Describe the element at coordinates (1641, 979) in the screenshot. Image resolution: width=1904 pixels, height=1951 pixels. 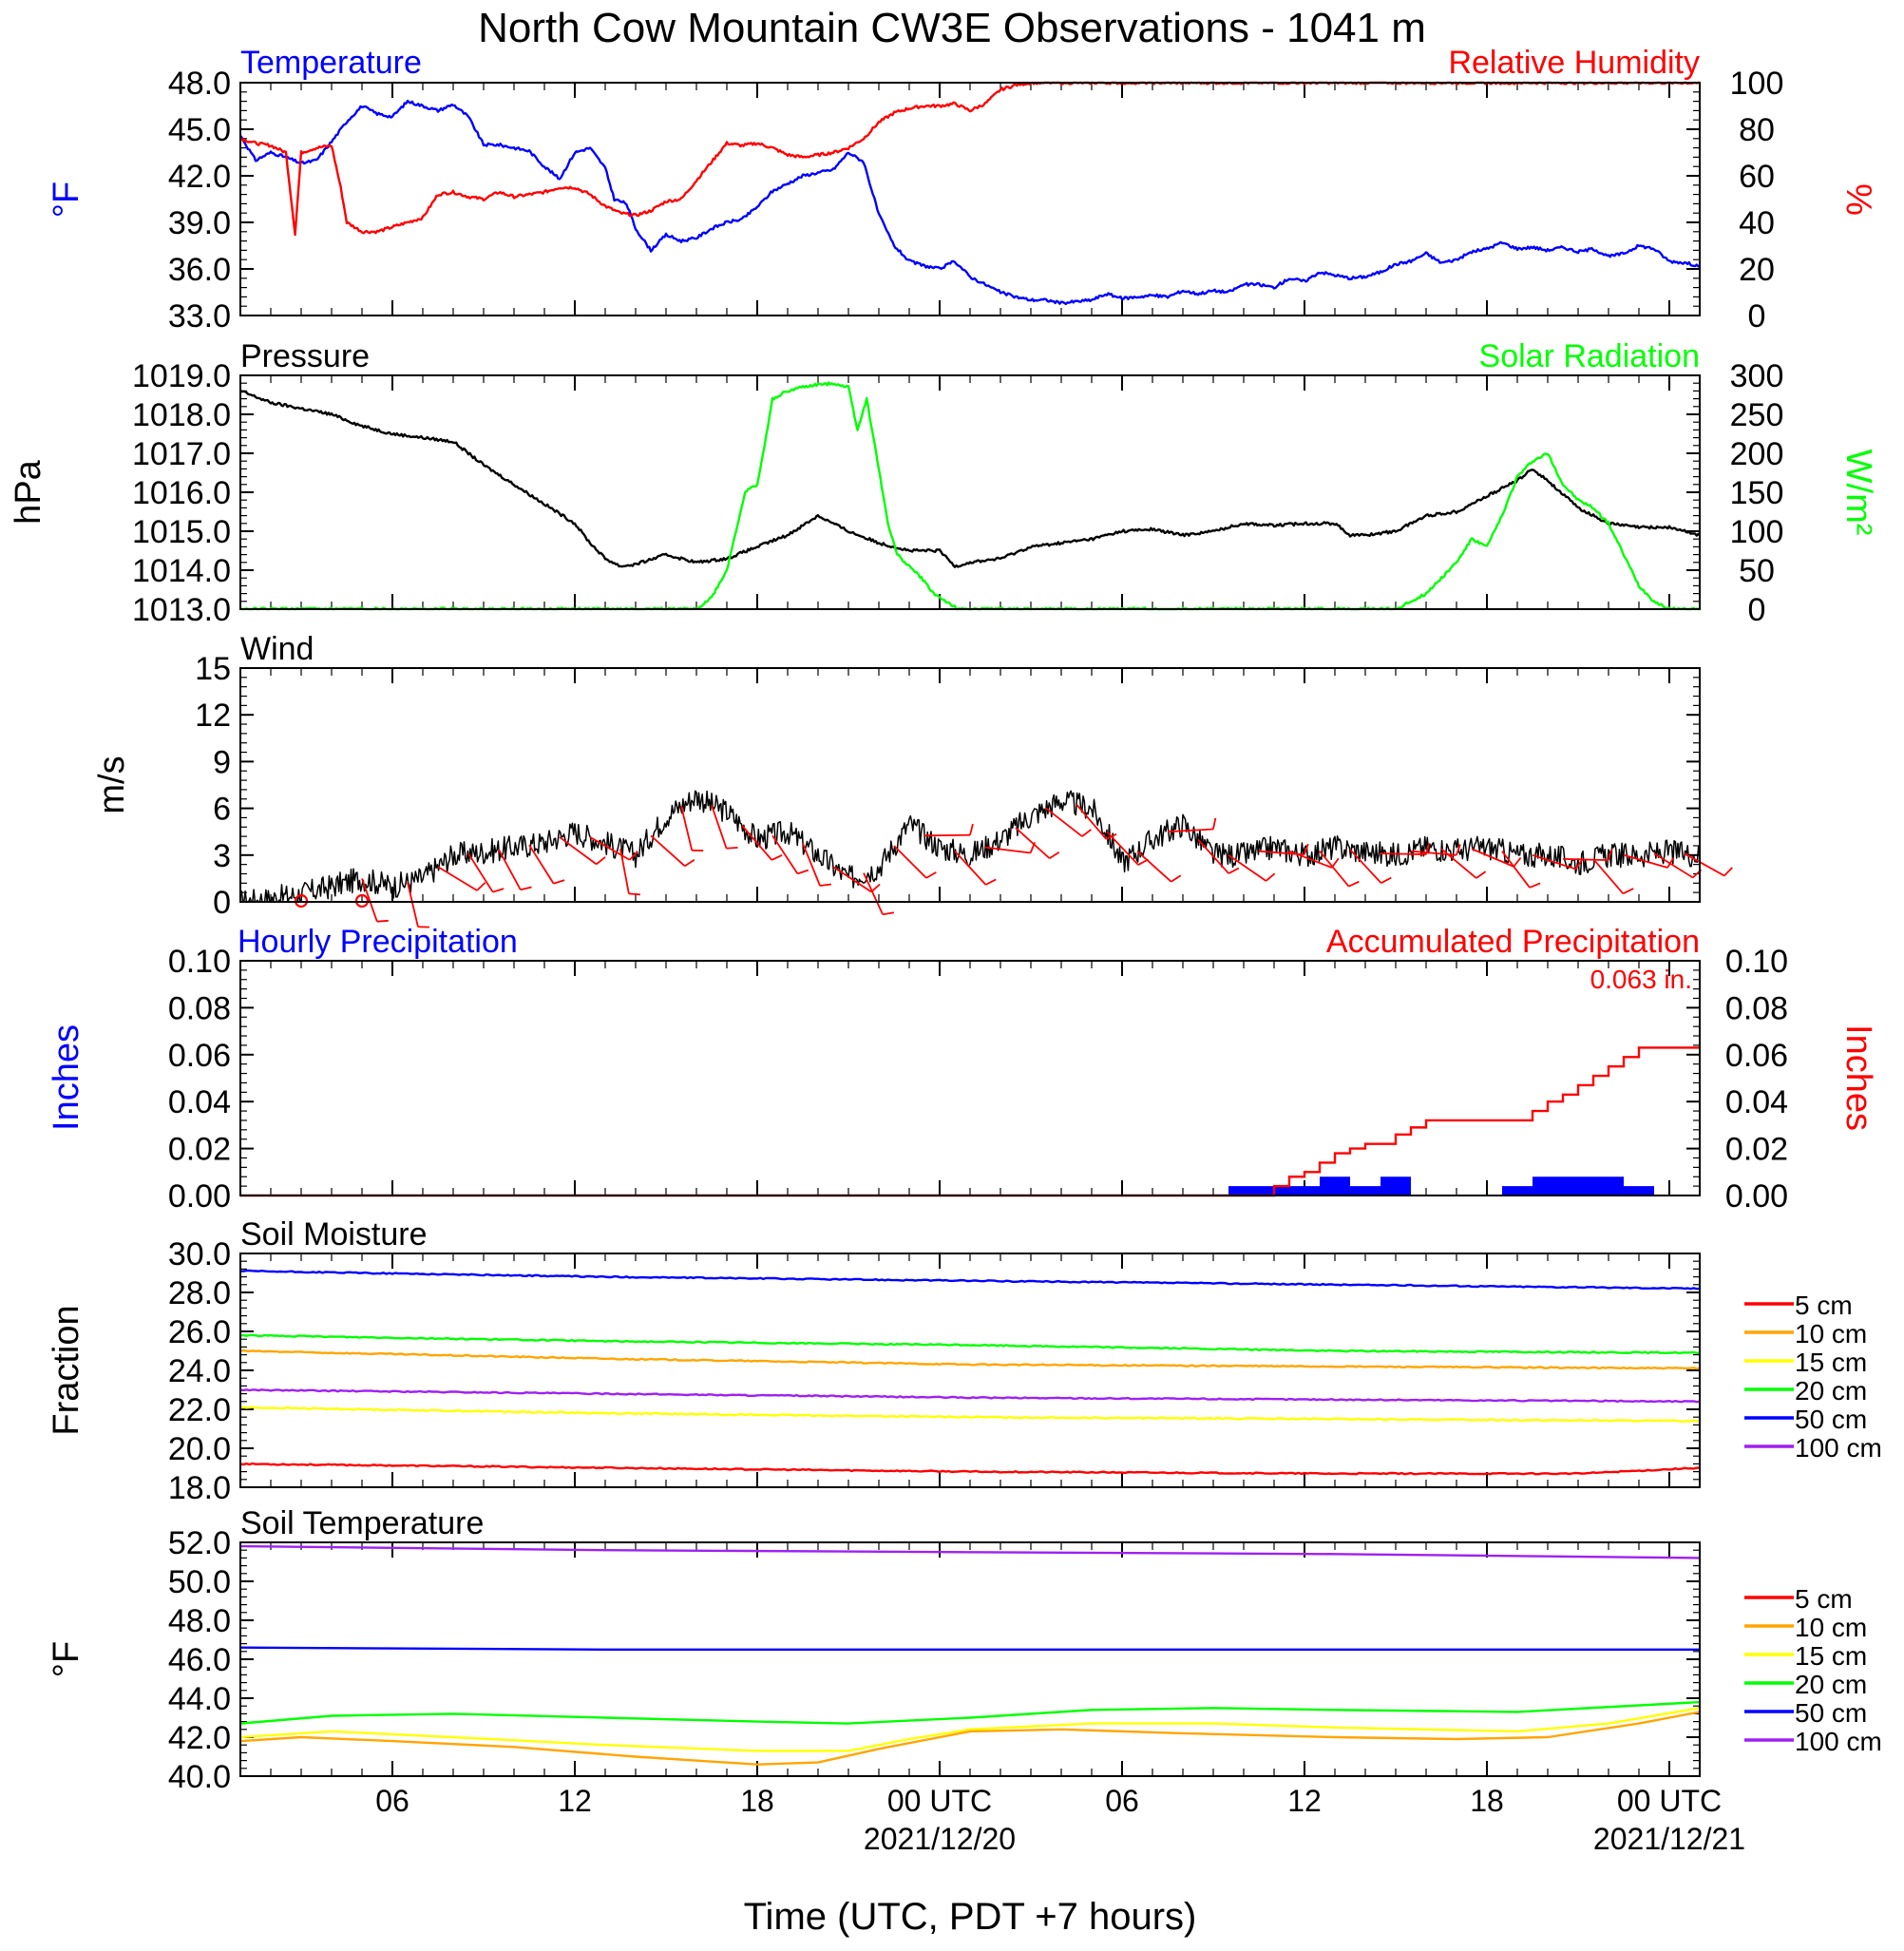
I see `accum-precip-total: 0.063 in.` at that location.